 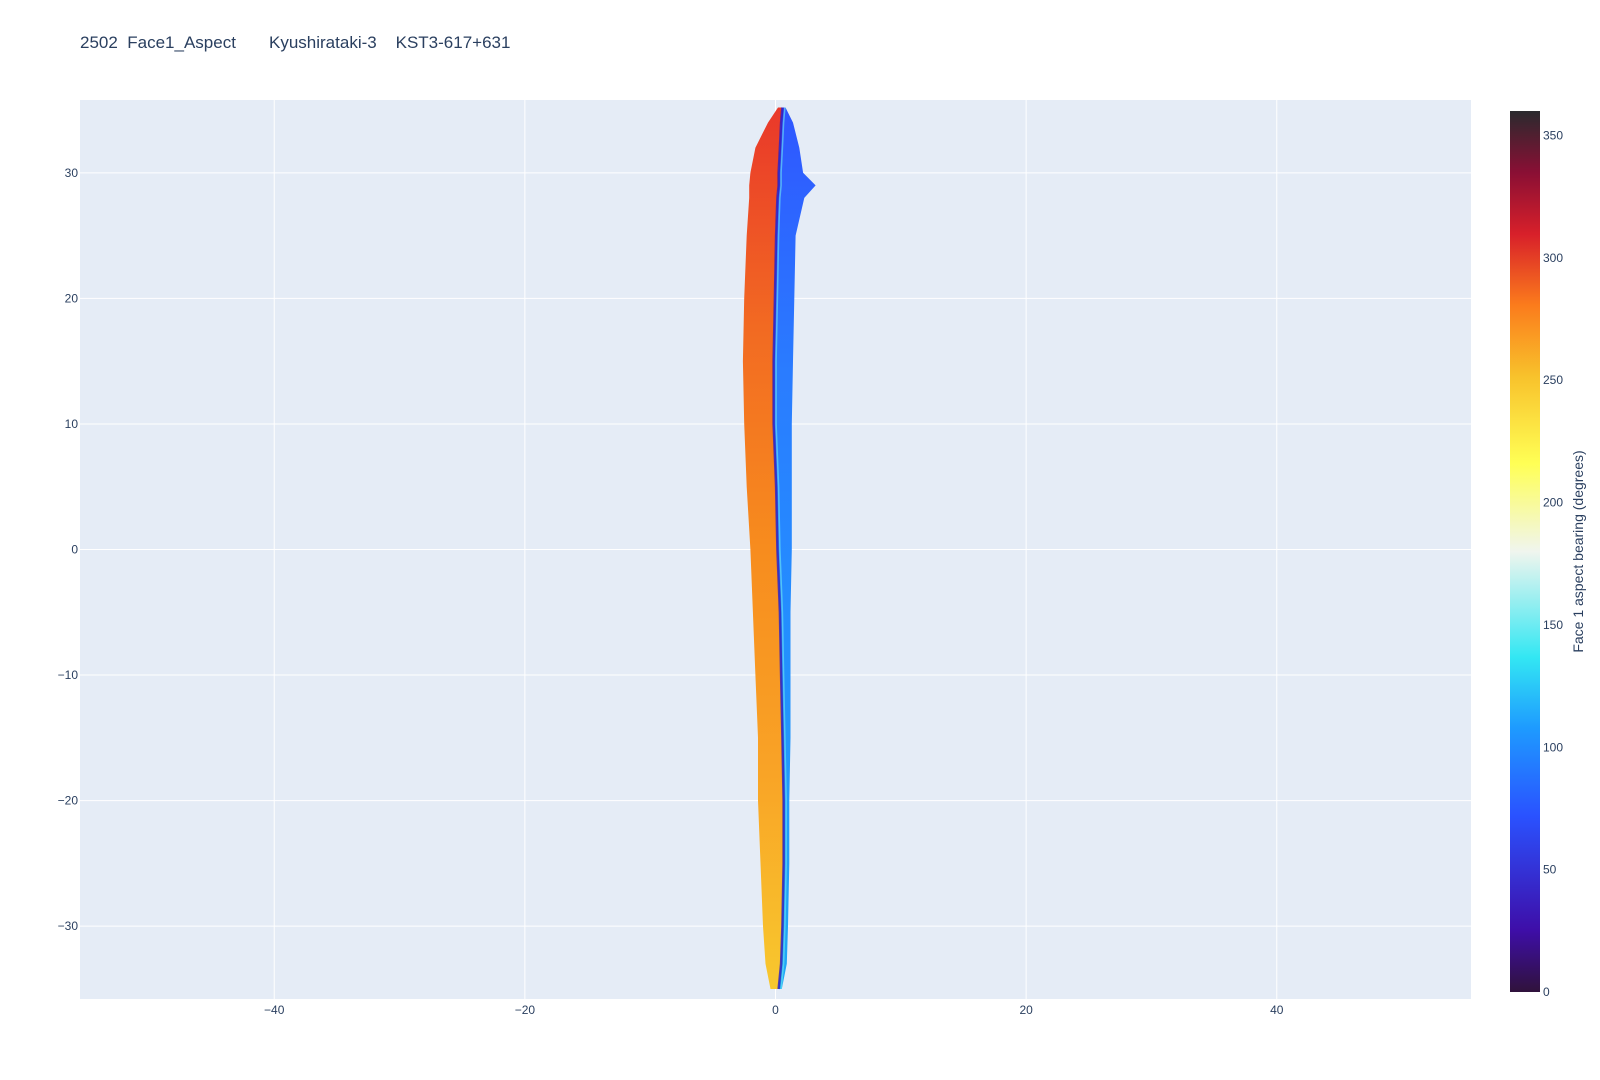 I want to click on y-tick-label: 20, so click(x=72, y=298).